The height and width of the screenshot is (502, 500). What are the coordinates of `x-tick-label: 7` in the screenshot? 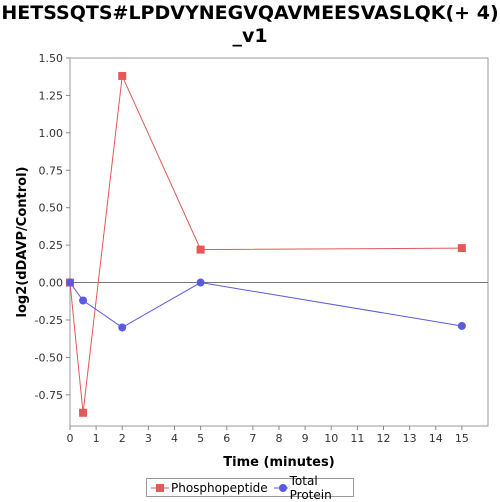 It's located at (252, 438).